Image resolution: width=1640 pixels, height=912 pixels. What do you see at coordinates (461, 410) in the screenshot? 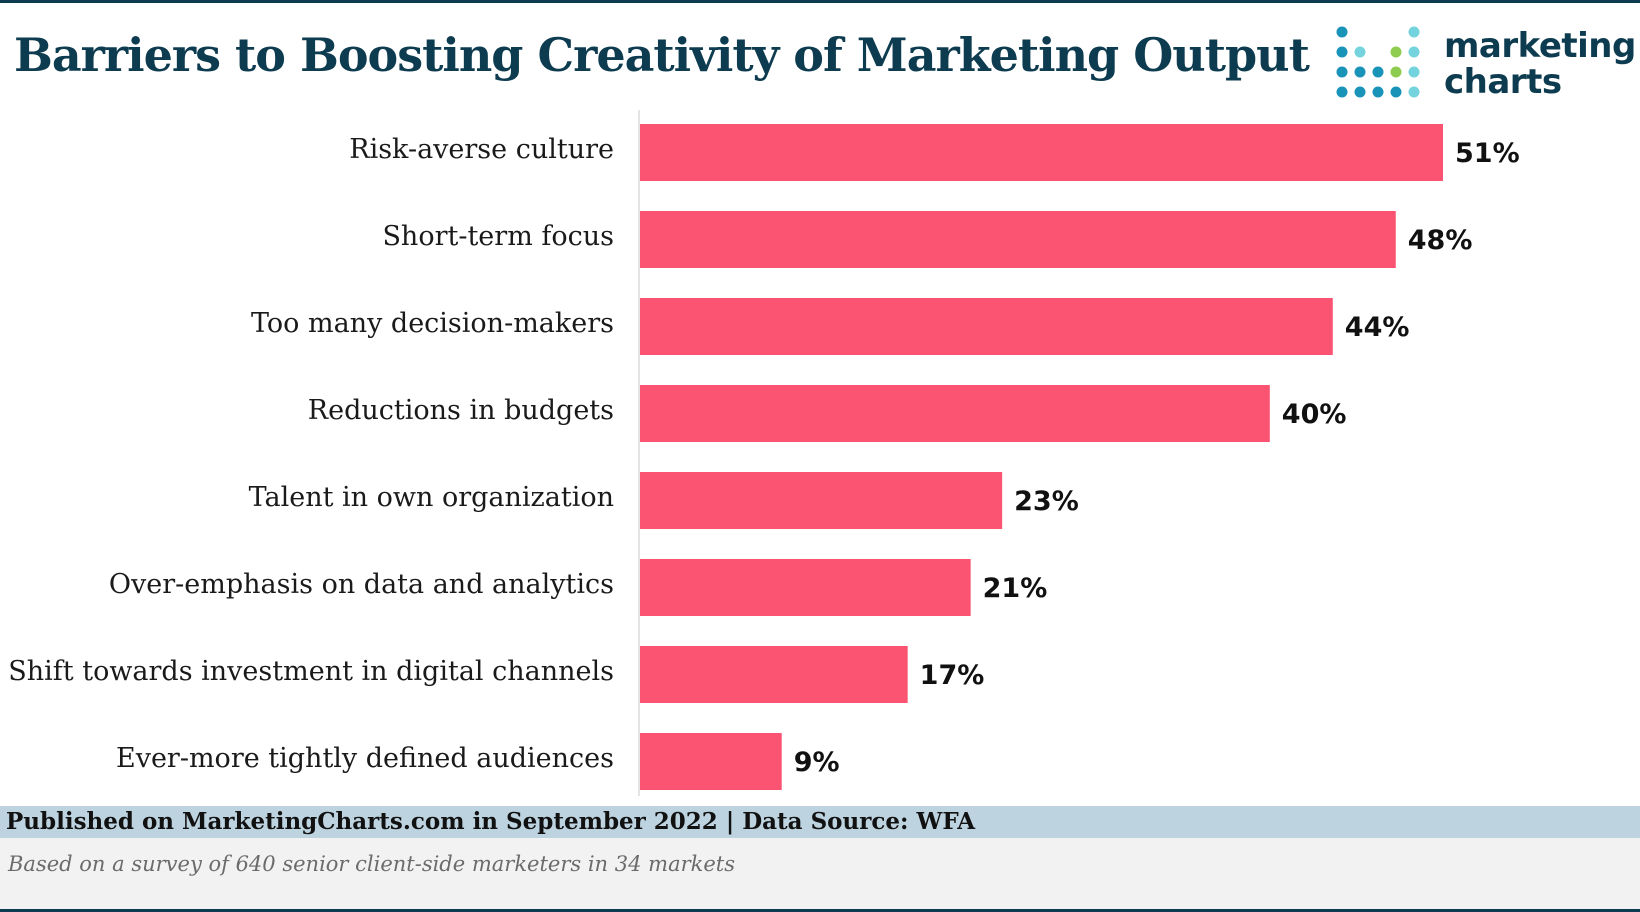
I see `category-label: Reductions in budgets` at bounding box center [461, 410].